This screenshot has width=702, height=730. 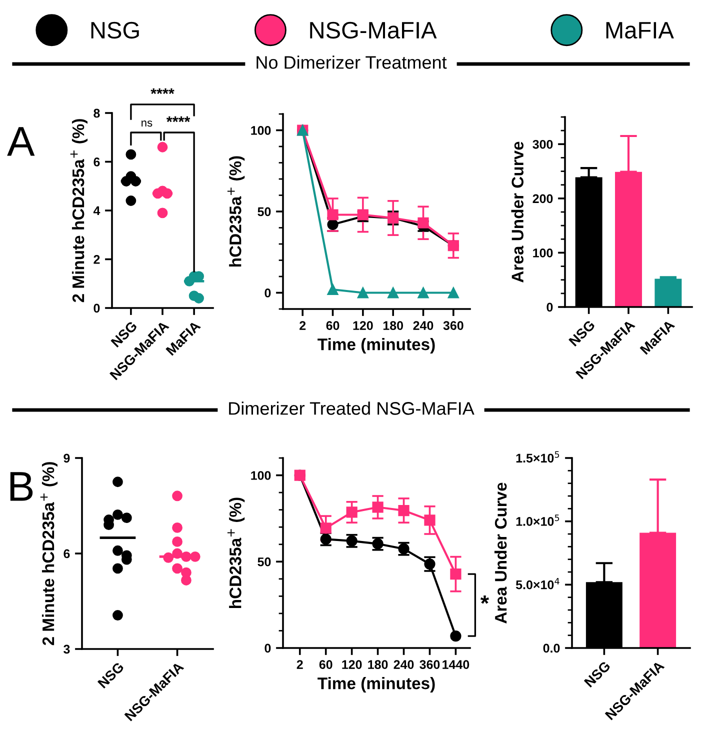 I want to click on text: A, so click(x=21, y=141).